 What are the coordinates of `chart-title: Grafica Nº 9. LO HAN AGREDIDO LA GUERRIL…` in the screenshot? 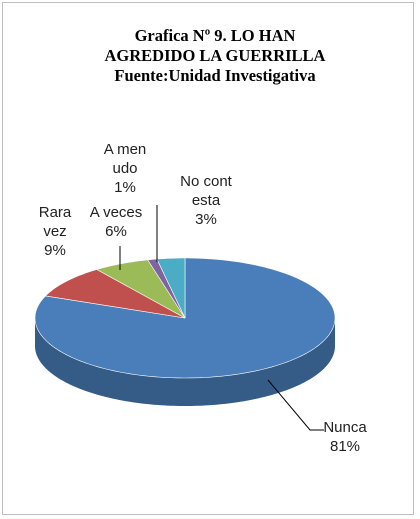 It's located at (215, 45).